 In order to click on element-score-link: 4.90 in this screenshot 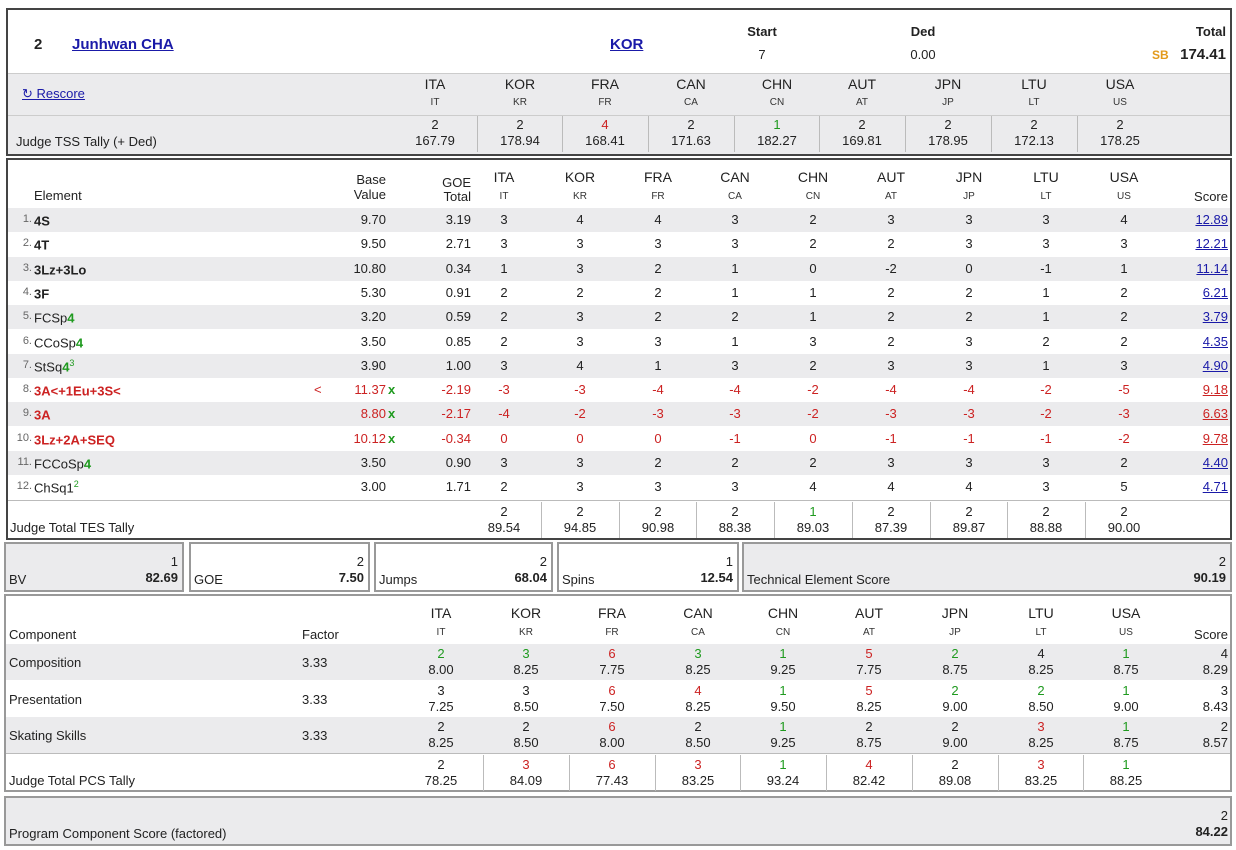, I will do `click(1215, 365)`.